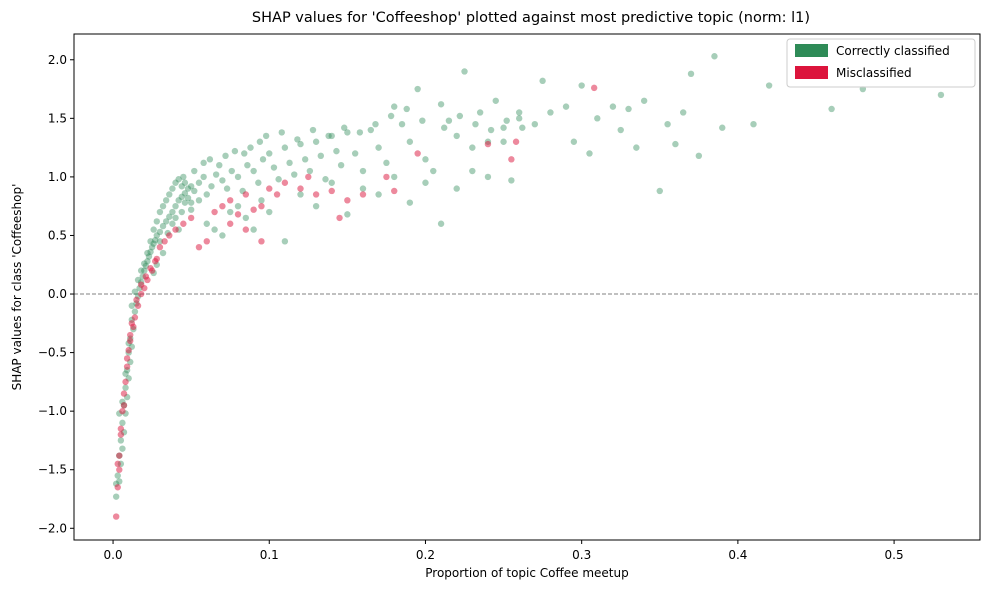 The image size is (989, 590). Describe the element at coordinates (52, 470) in the screenshot. I see `y-tick-label: −1.5` at that location.